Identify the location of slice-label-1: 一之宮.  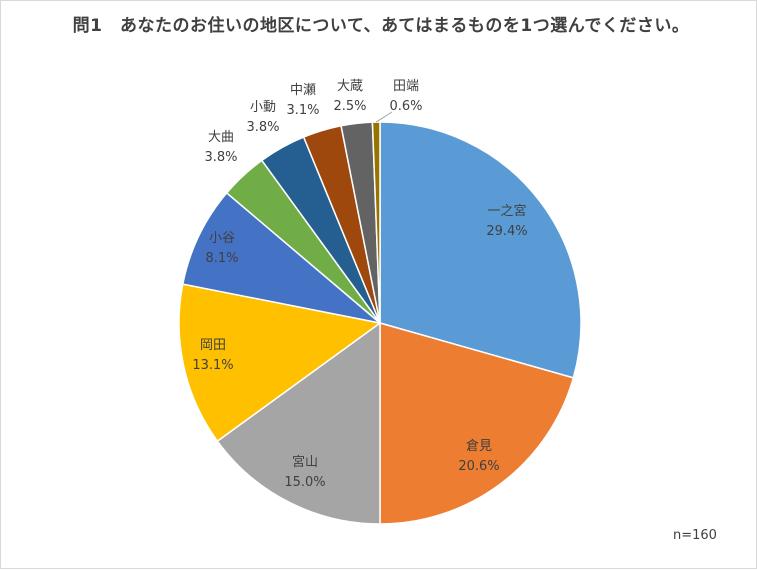
(506, 211).